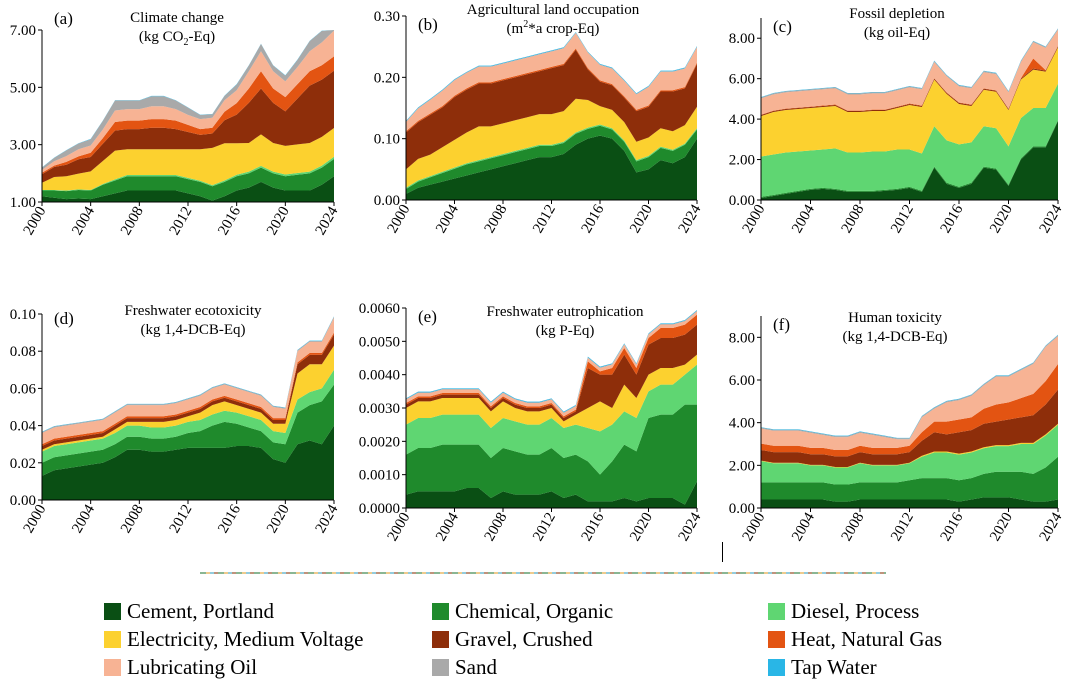 This screenshot has height=685, width=1065. I want to click on legend-label: Sand, so click(476, 666).